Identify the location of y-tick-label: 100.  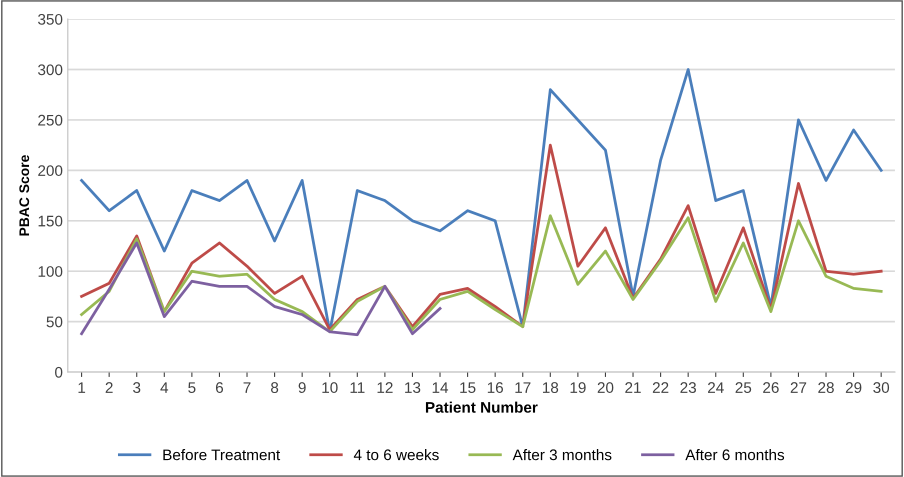
(50, 271).